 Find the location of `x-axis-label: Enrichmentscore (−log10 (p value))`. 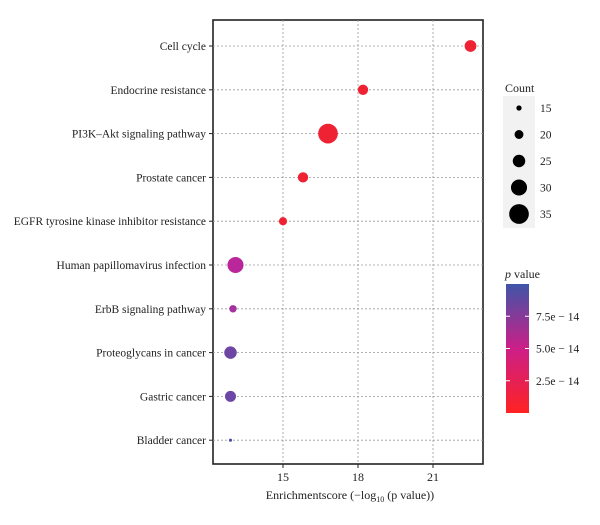

x-axis-label: Enrichmentscore (−log10 (p value)) is located at coordinates (350, 496).